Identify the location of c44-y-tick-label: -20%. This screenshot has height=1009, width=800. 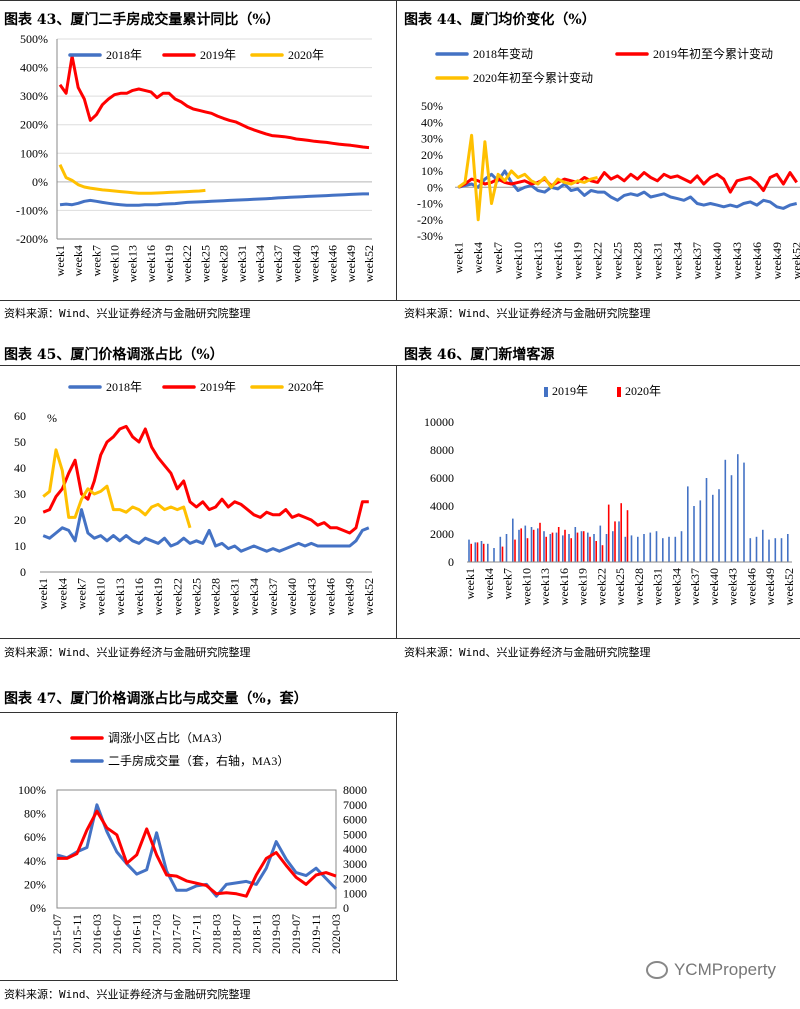
(430, 220).